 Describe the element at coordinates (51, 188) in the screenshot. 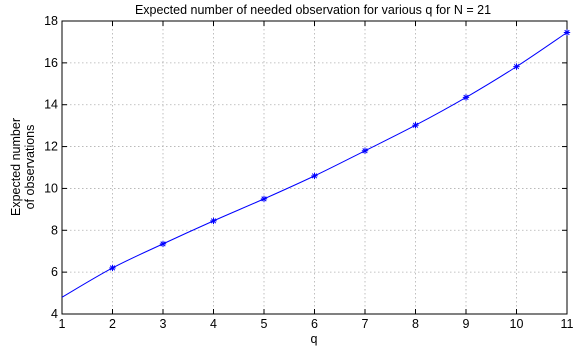

I see `y-tick-label: 10` at that location.